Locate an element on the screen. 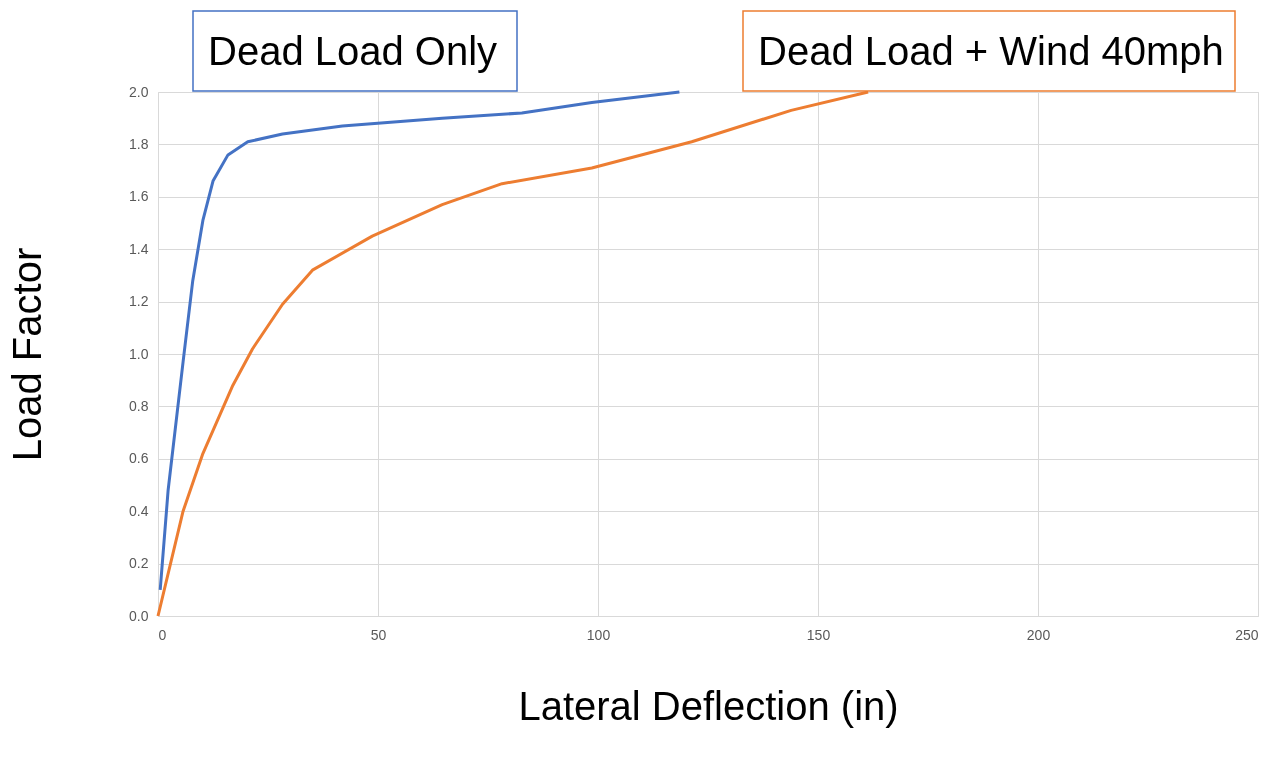 Image resolution: width=1288 pixels, height=767 pixels. y-tick-label: 0.6 is located at coordinates (139, 458).